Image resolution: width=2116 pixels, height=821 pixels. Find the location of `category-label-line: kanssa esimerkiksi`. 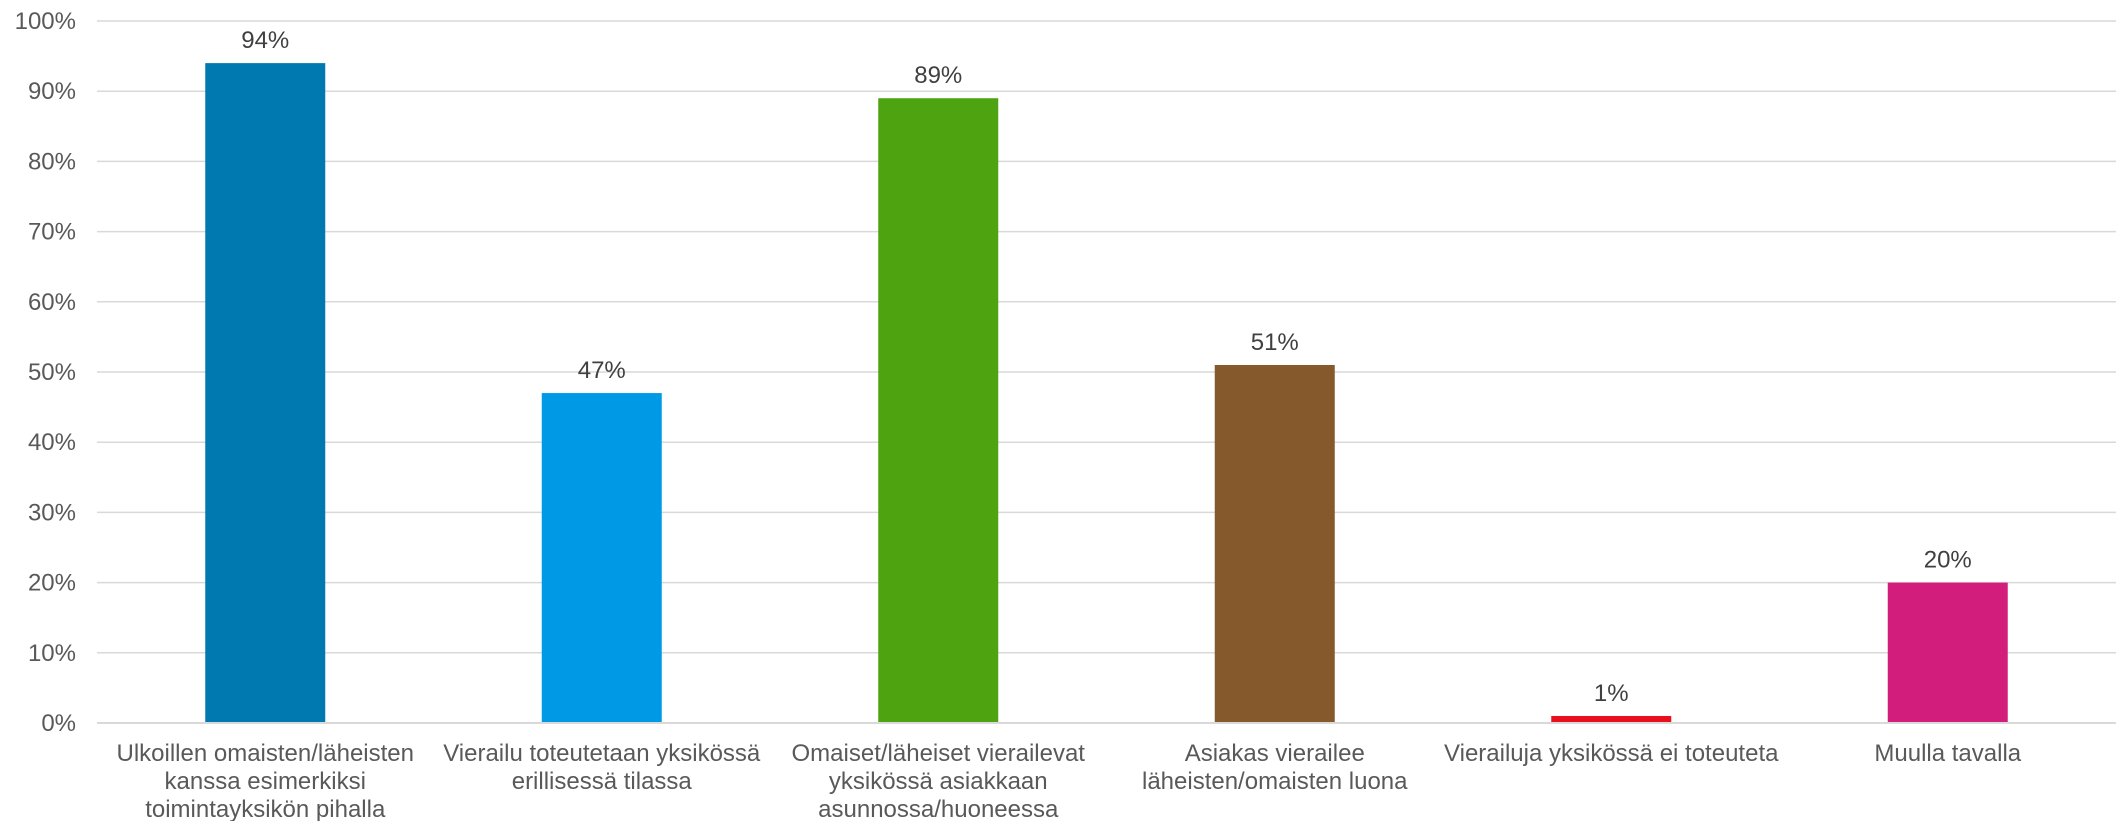

category-label-line: kanssa esimerkiksi is located at coordinates (265, 781).